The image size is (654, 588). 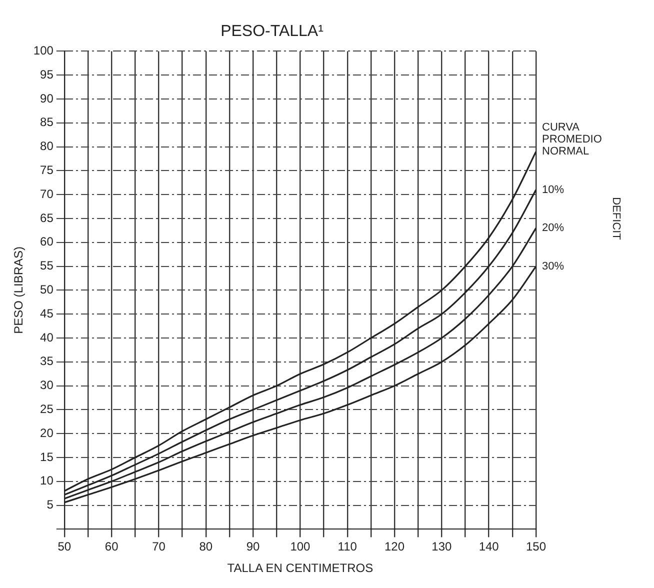 I want to click on x-tick-label: 80, so click(x=206, y=547).